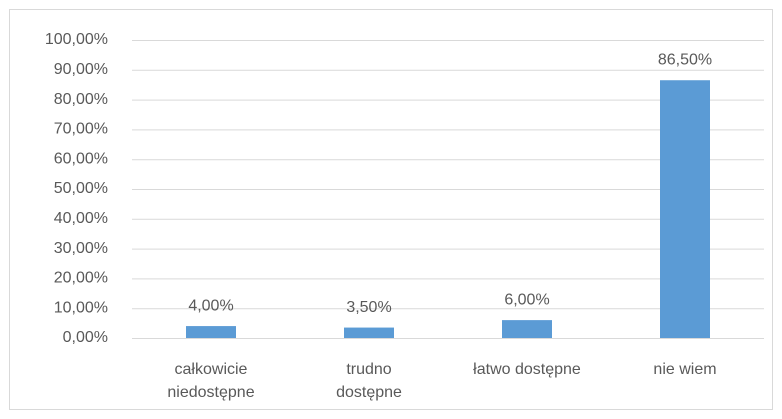 This screenshot has height=419, width=782. I want to click on y-tick-label: 10,00%, so click(81, 307).